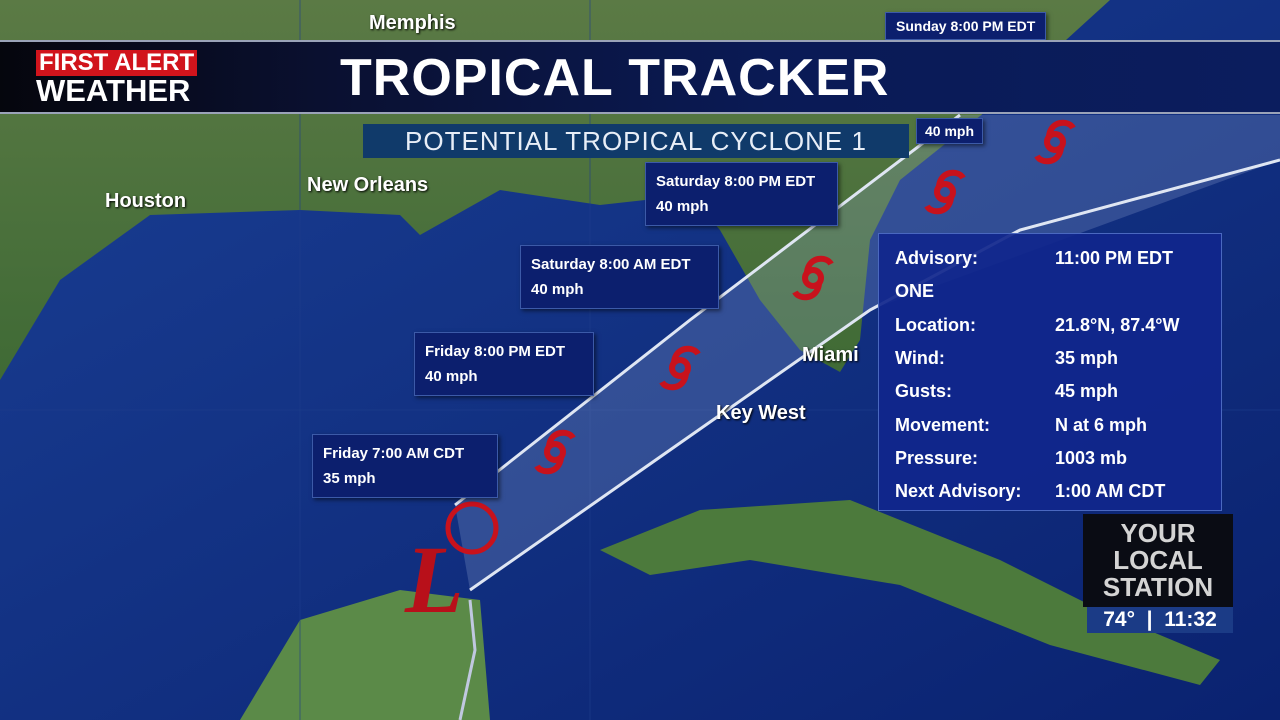 Image resolution: width=1280 pixels, height=720 pixels. I want to click on advisory-row: ONE, so click(1058, 291).